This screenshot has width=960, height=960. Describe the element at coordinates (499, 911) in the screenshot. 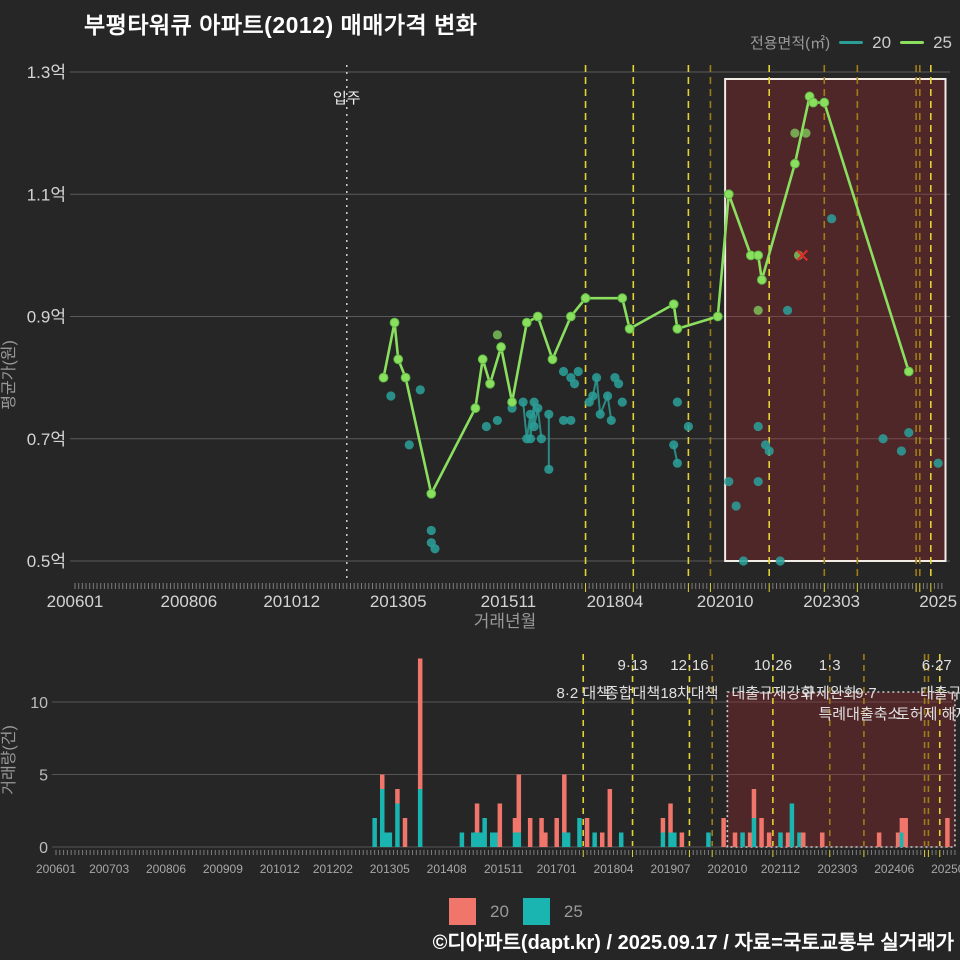

I see `legend-bar-20-label: 20` at that location.